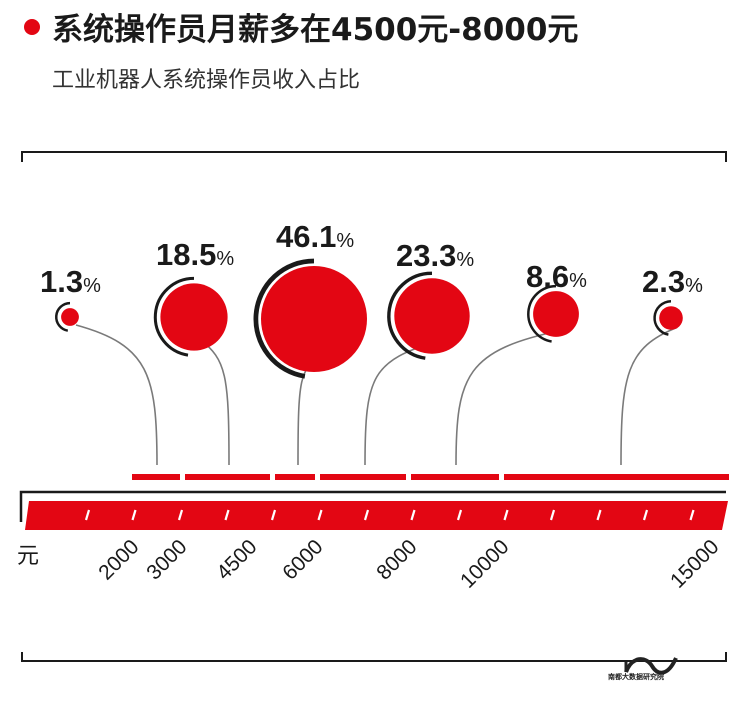  What do you see at coordinates (315, 30) in the screenshot?
I see `page-title: 系统操作员月薪多在4500元-8000元` at bounding box center [315, 30].